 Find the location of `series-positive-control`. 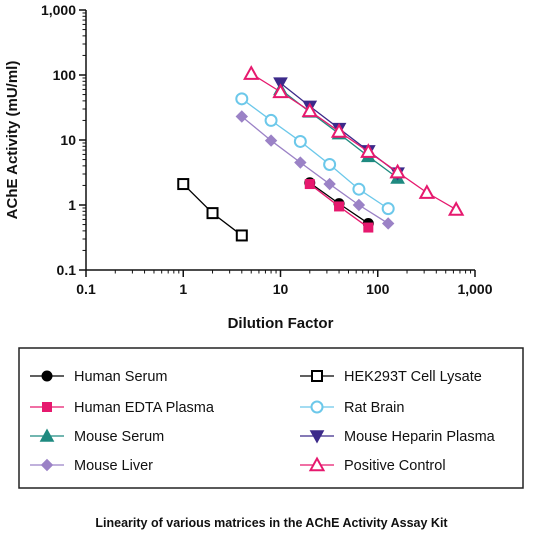

series-positive-control is located at coordinates (354, 140).